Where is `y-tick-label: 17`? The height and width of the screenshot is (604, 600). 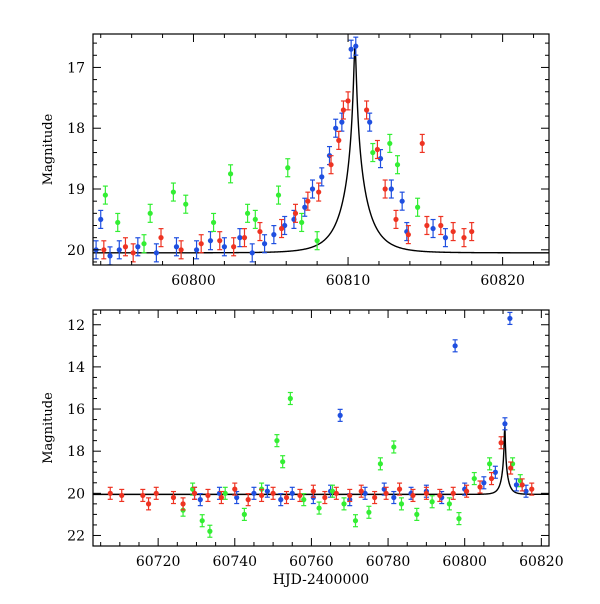 y-tick-label: 17 is located at coordinates (76, 68).